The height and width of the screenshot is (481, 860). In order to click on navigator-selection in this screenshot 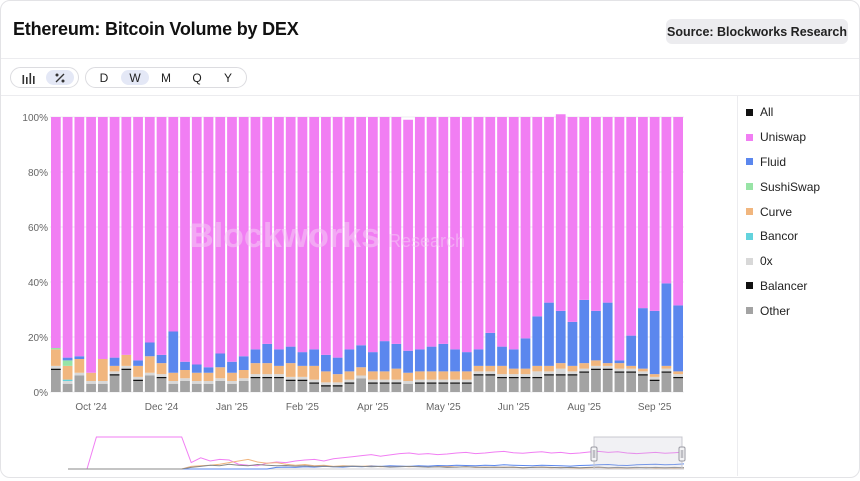, I will do `click(638, 453)`.